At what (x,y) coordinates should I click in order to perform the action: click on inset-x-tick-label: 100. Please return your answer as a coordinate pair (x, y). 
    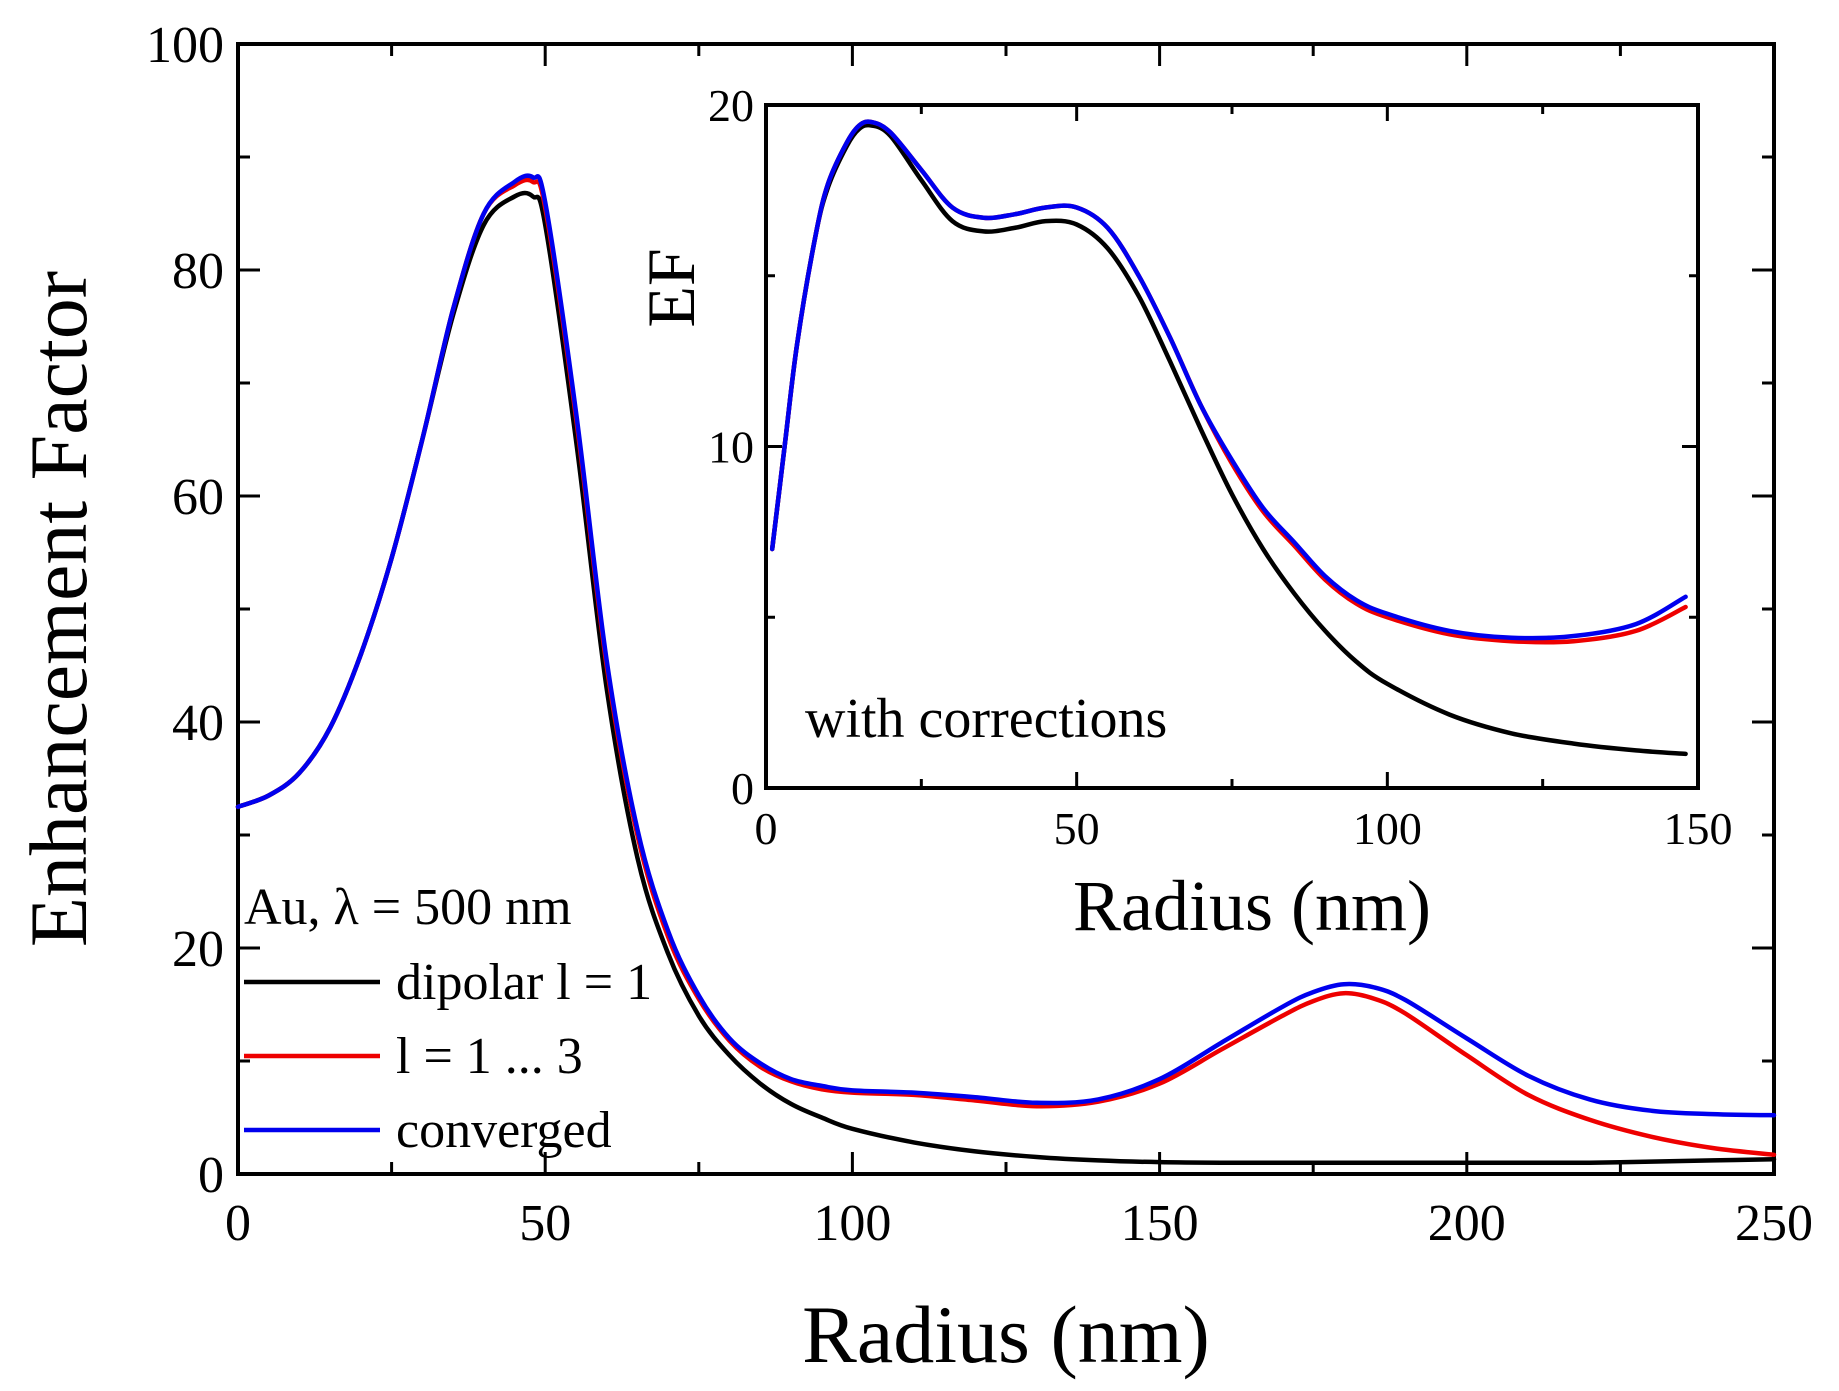
    Looking at the image, I should click on (1387, 828).